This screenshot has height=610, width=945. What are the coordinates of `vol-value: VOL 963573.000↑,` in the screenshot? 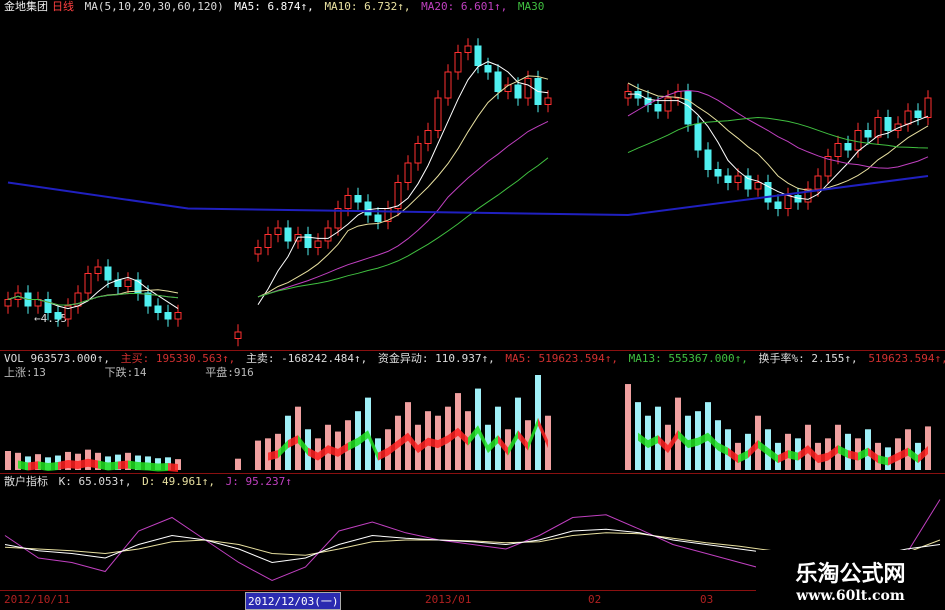 It's located at (57, 358).